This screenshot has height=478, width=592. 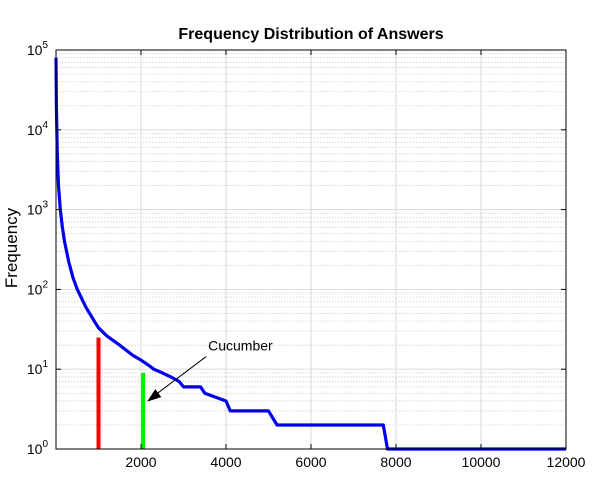 I want to click on y-tick-label: 10², so click(x=38, y=288).